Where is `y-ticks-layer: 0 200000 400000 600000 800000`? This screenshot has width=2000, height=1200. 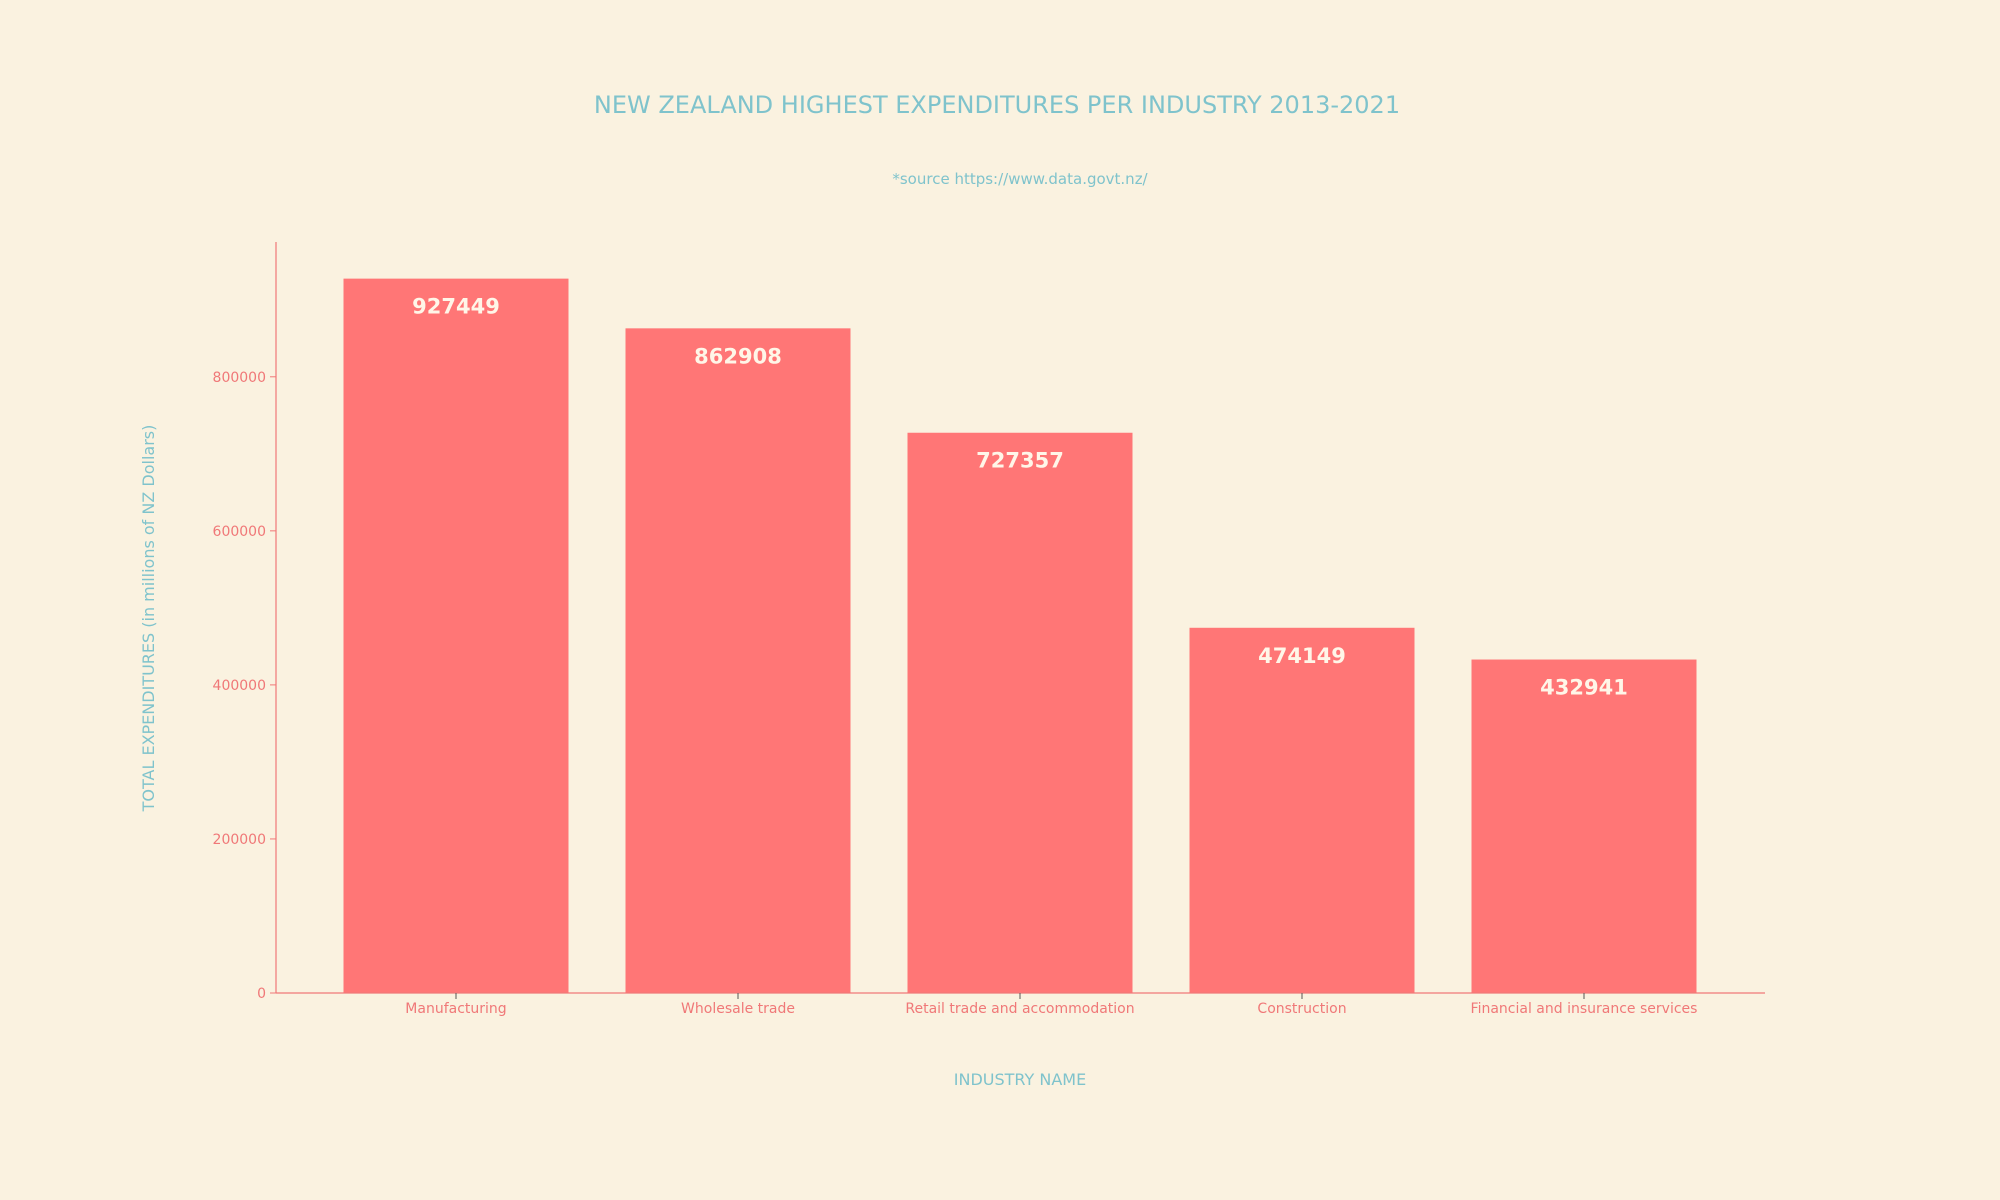 y-ticks-layer: 0 200000 400000 600000 800000 is located at coordinates (244, 686).